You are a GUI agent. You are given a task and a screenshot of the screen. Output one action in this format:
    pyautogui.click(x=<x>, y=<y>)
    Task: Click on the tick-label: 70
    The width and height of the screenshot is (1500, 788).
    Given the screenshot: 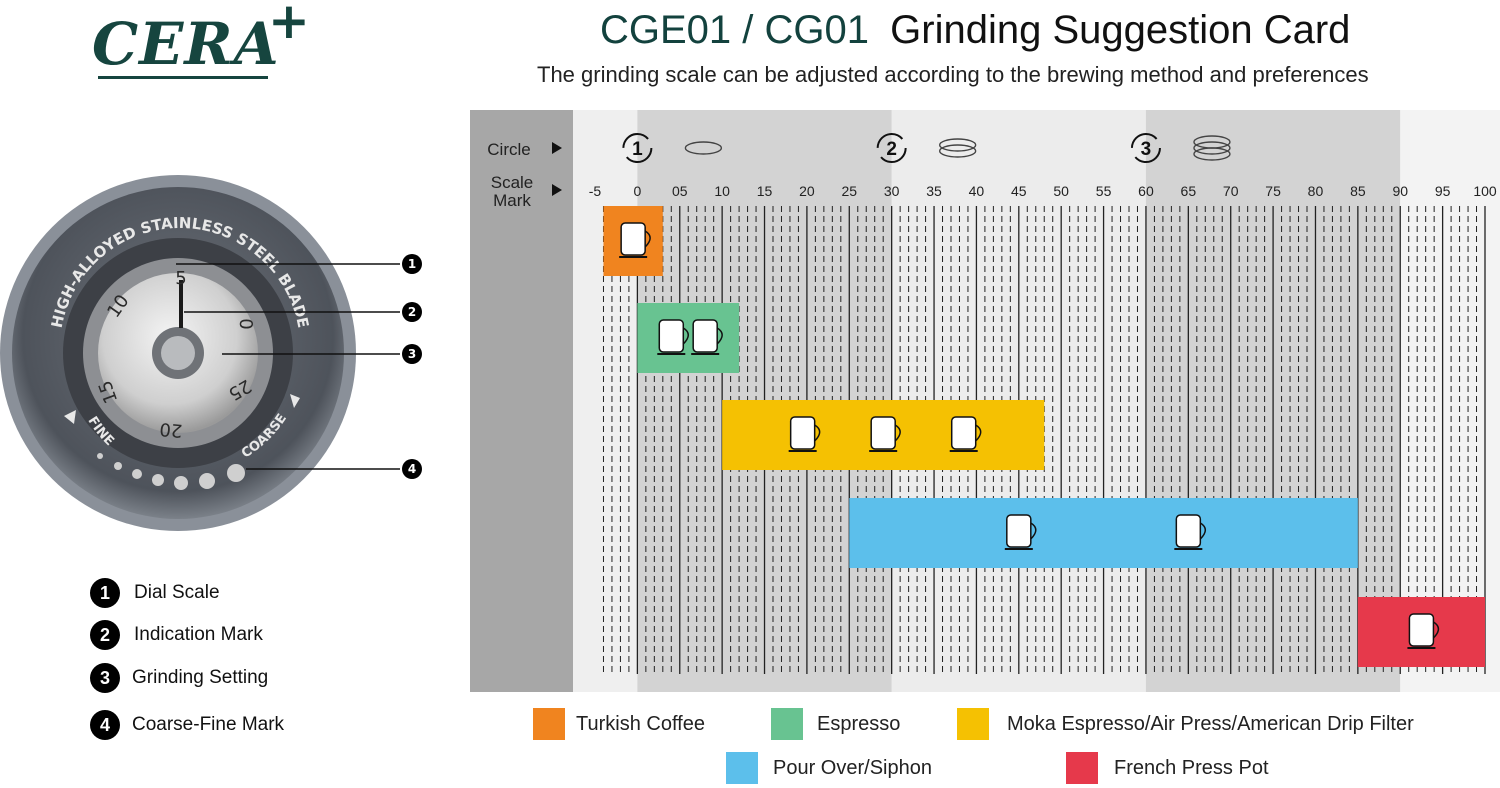 What is the action you would take?
    pyautogui.click(x=1231, y=191)
    